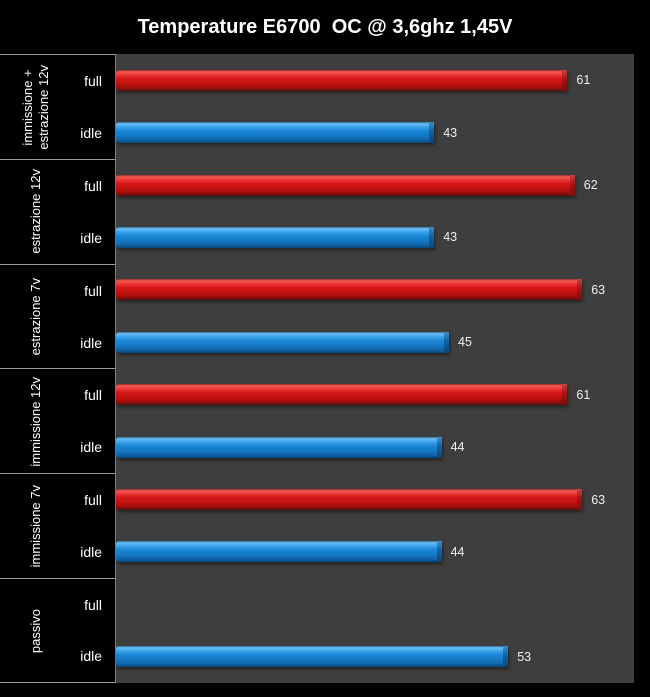 The height and width of the screenshot is (697, 650). I want to click on category-name-text: estrazione 7v, so click(35, 316).